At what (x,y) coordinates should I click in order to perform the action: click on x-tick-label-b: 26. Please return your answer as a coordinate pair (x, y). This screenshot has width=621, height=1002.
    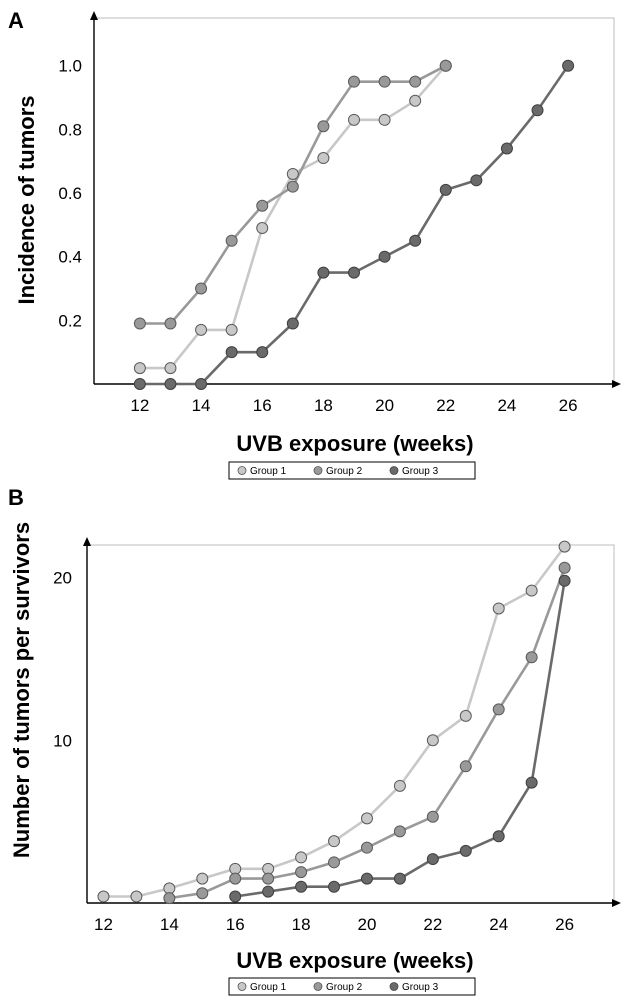
    Looking at the image, I should click on (564, 924).